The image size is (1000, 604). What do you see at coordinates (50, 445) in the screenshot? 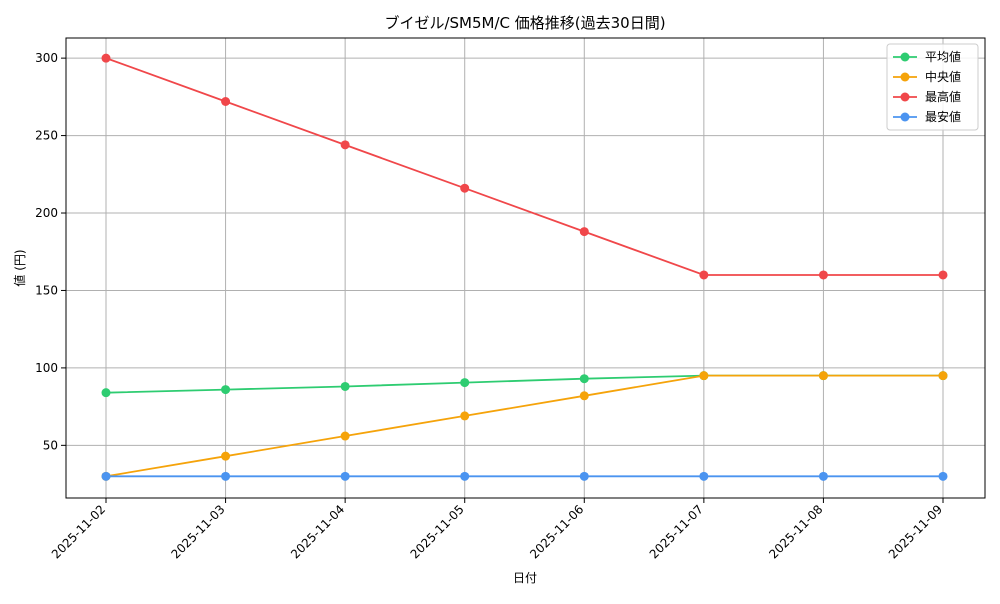
I see `y-tick-label: 50` at bounding box center [50, 445].